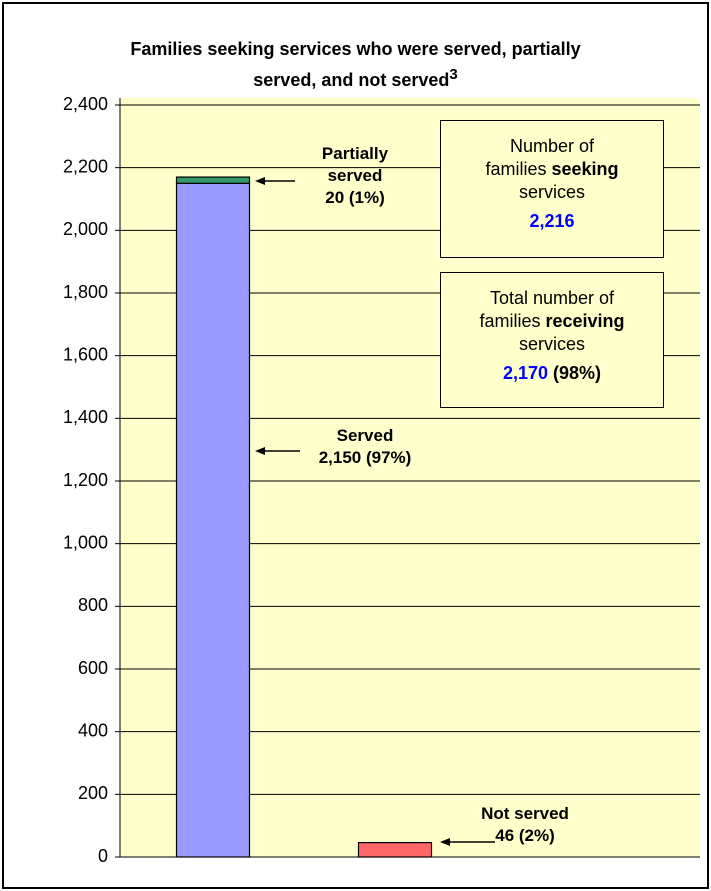 The image size is (711, 891). What do you see at coordinates (355, 164) in the screenshot?
I see `series-name: Partially served` at bounding box center [355, 164].